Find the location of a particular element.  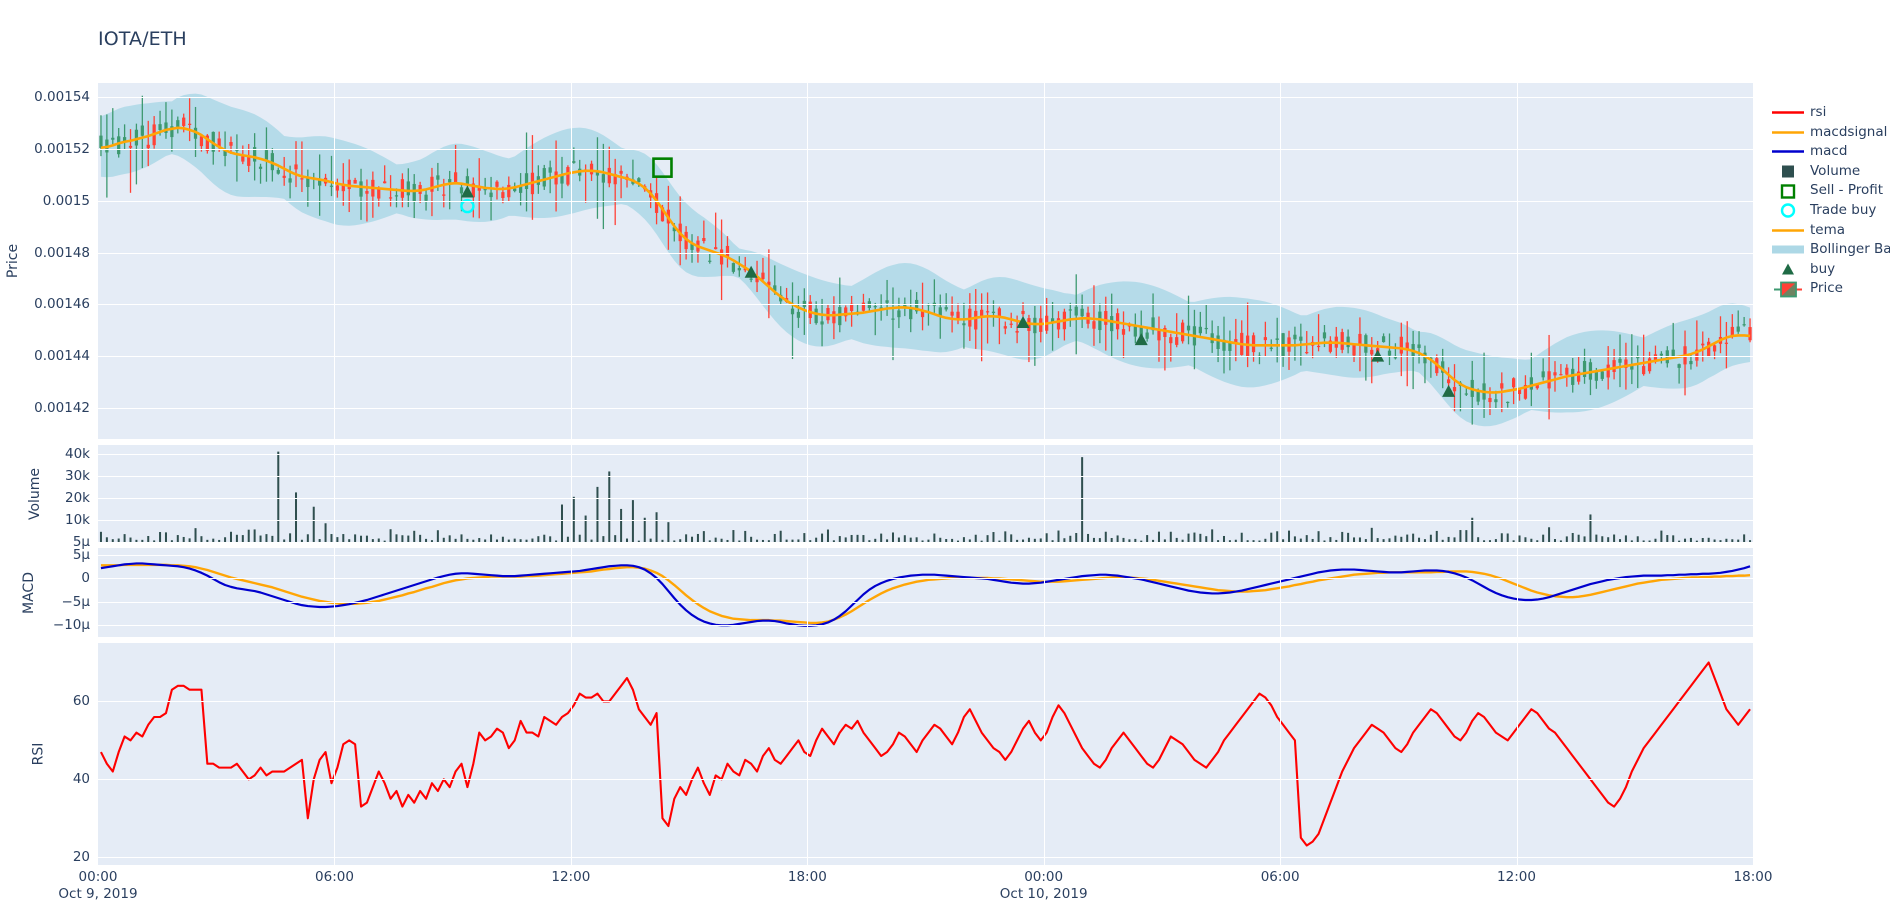

legend-item: tema is located at coordinates (1829, 231).